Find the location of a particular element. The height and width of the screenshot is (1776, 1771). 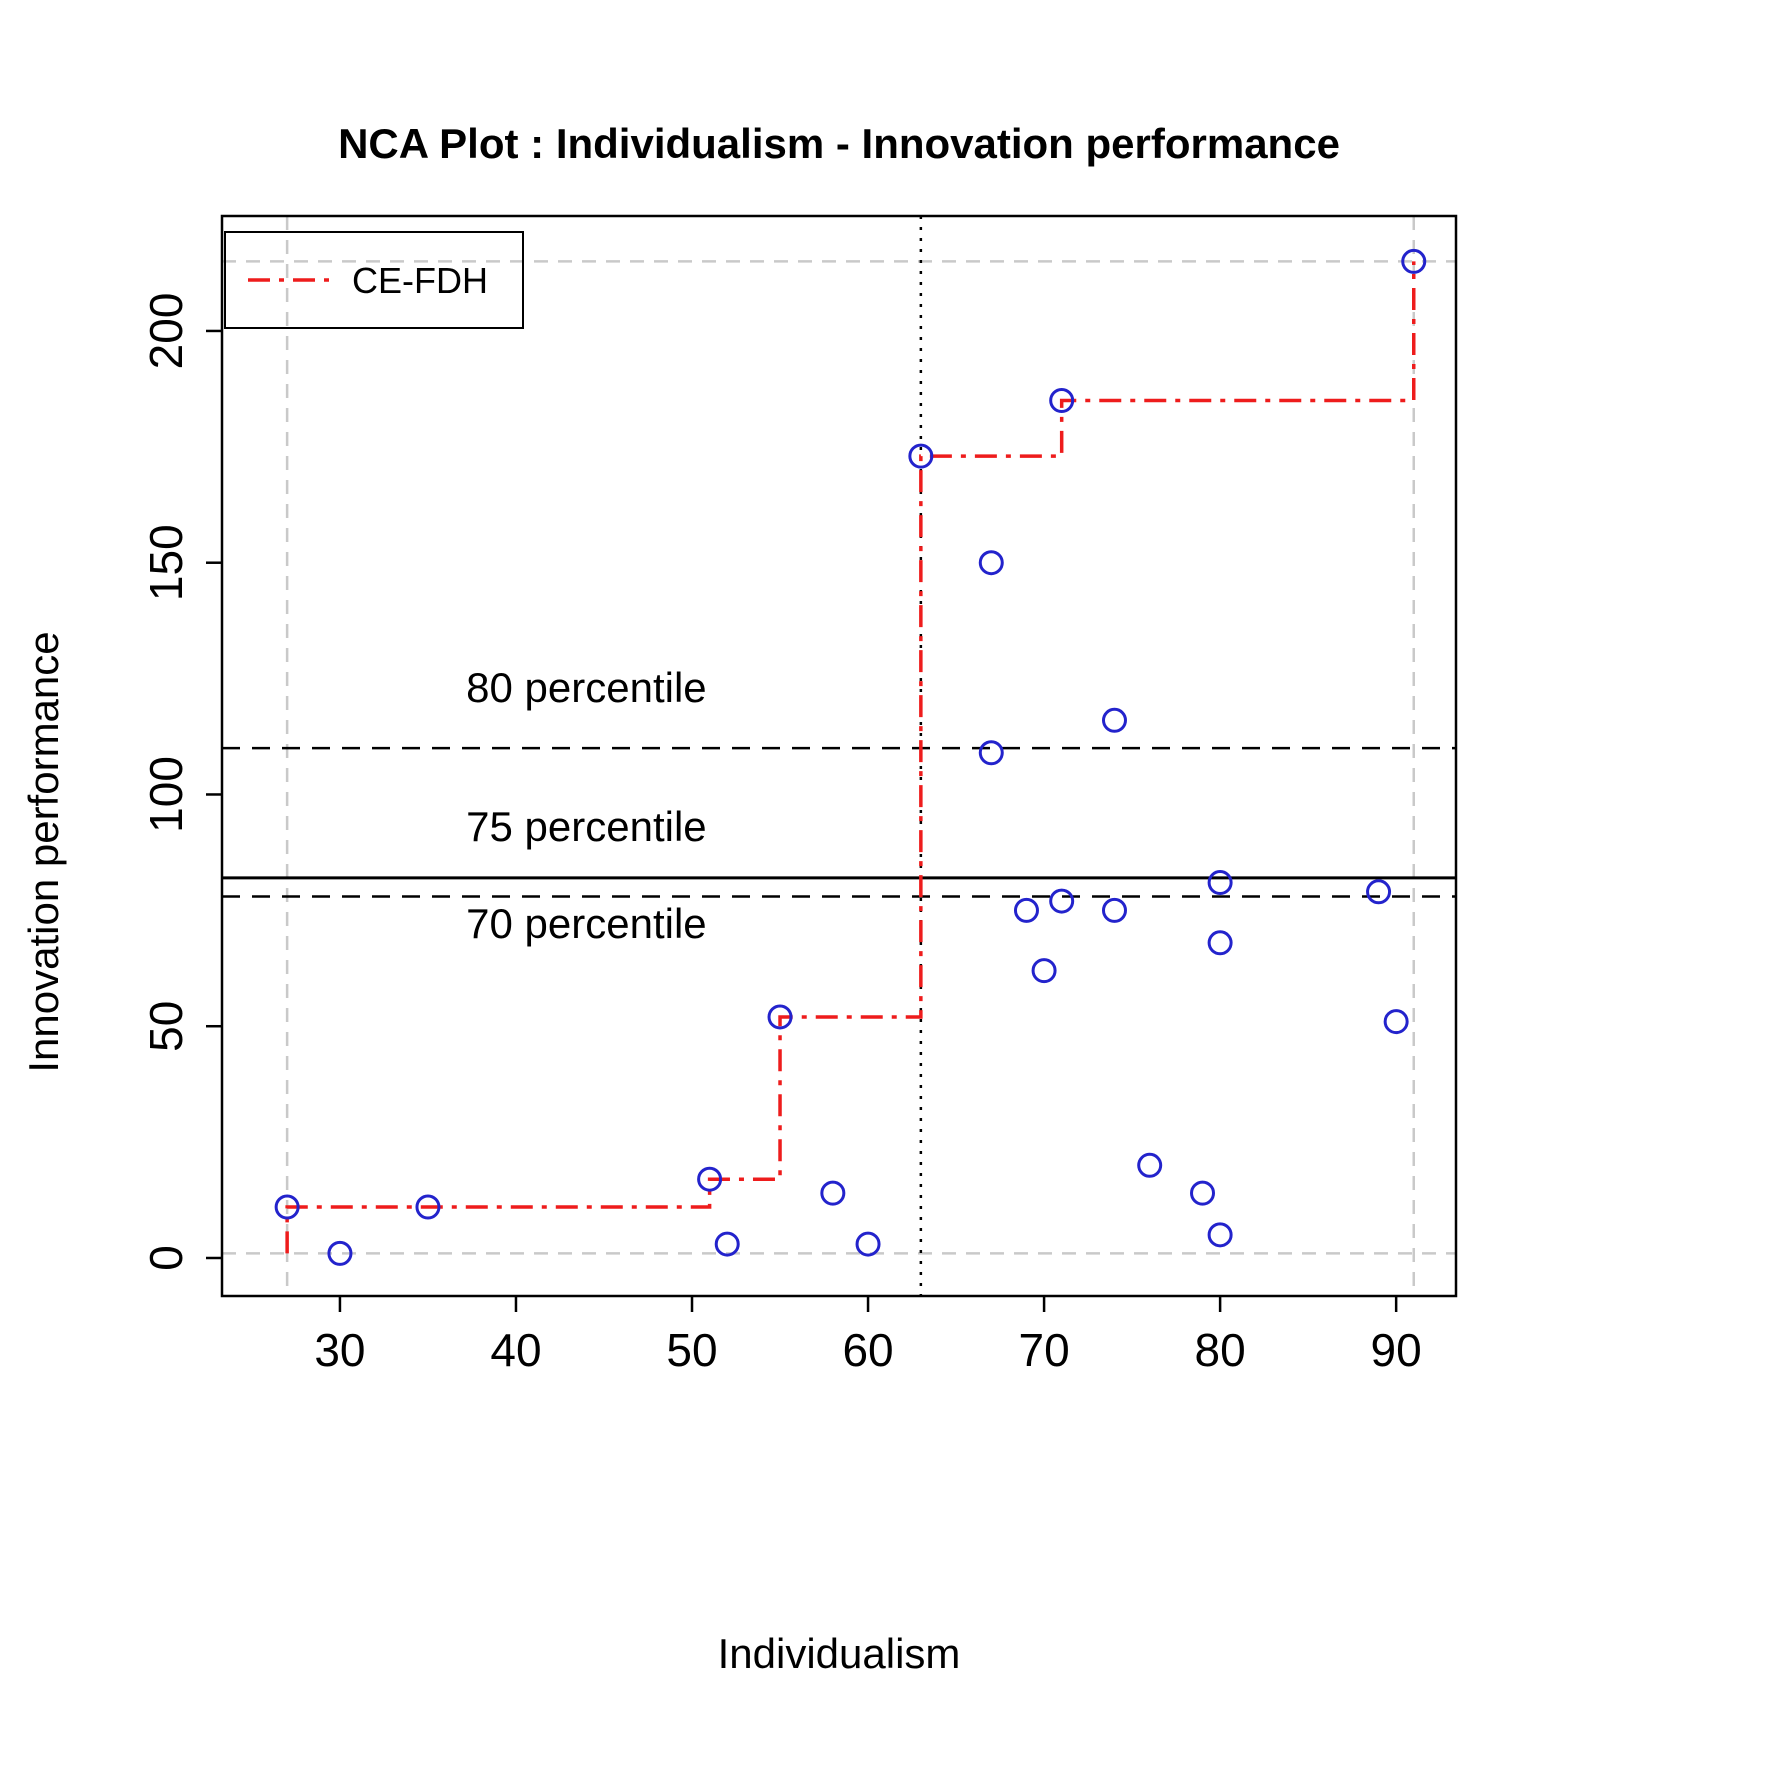

y-tick-label: 150 is located at coordinates (166, 562).